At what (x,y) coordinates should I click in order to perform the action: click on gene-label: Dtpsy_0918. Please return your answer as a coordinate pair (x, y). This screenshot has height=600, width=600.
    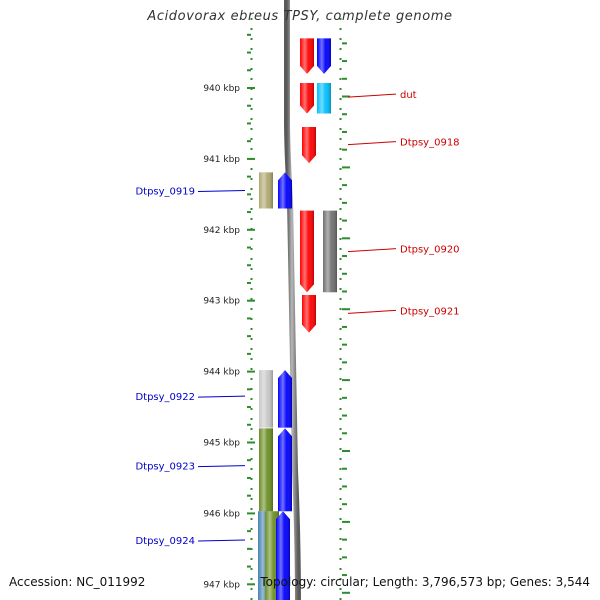
    Looking at the image, I should click on (430, 143).